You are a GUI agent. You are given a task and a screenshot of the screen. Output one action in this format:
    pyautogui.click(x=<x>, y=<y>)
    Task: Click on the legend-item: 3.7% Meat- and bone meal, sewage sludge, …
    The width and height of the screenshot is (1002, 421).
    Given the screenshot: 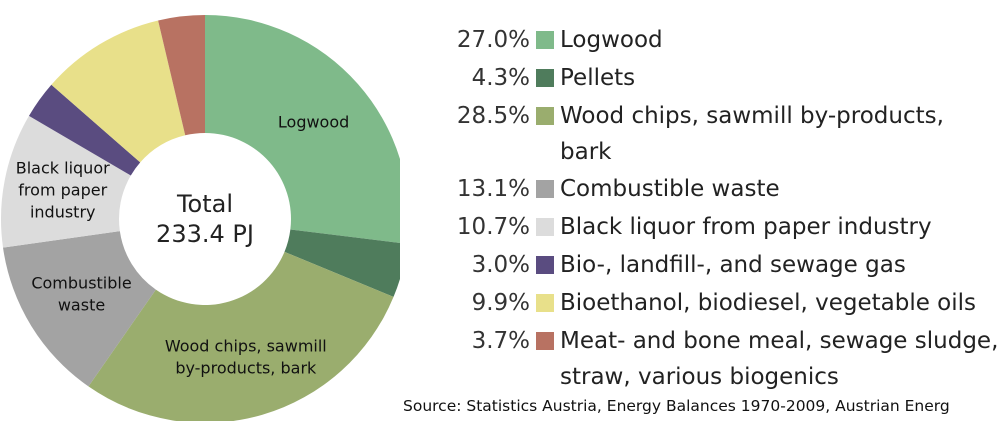 What is the action you would take?
    pyautogui.click(x=701, y=359)
    